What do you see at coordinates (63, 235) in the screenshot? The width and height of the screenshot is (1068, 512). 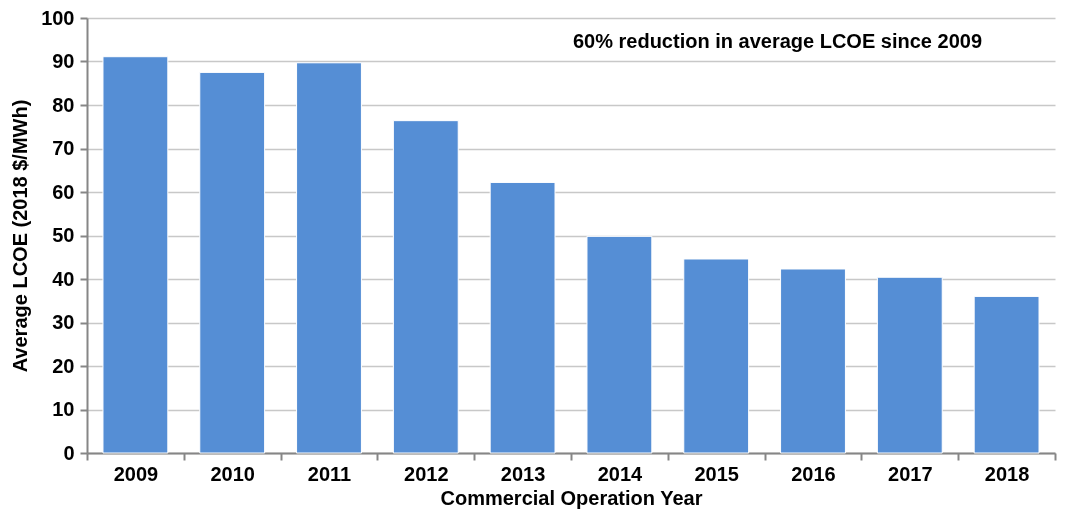 I see `y-tick-label: 50` at bounding box center [63, 235].